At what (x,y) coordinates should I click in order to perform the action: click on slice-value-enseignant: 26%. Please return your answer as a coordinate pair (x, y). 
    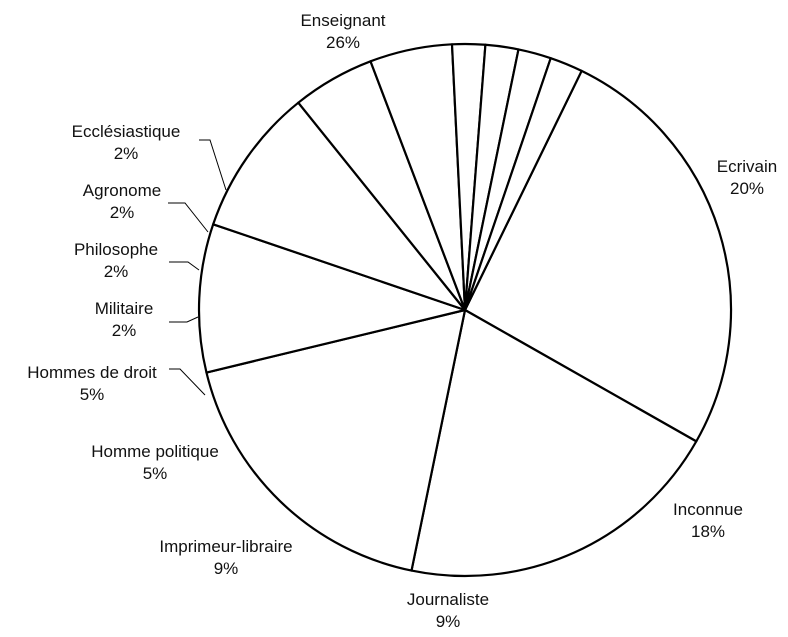
    Looking at the image, I should click on (343, 42).